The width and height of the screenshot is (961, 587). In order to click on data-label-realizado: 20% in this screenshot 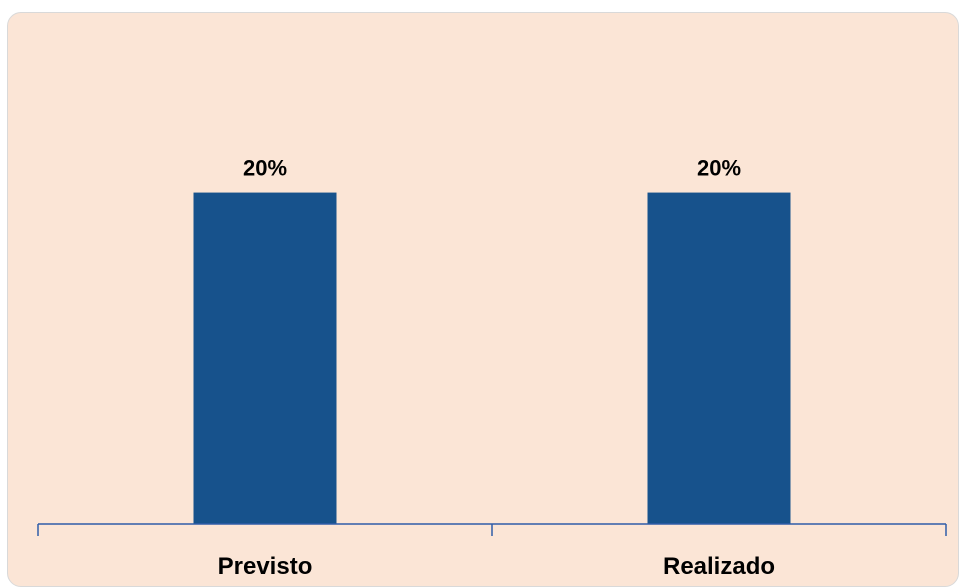, I will do `click(719, 168)`.